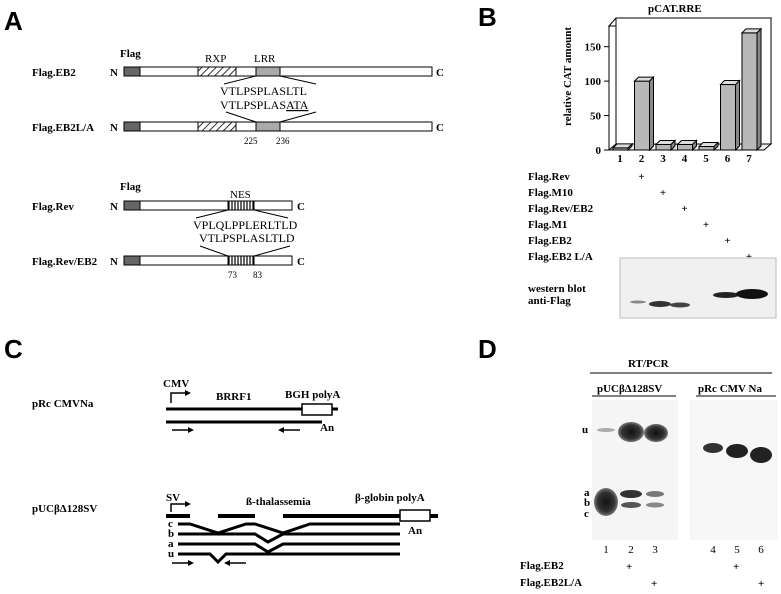 This screenshot has height=594, width=781. I want to click on rev-bar, so click(208, 205).